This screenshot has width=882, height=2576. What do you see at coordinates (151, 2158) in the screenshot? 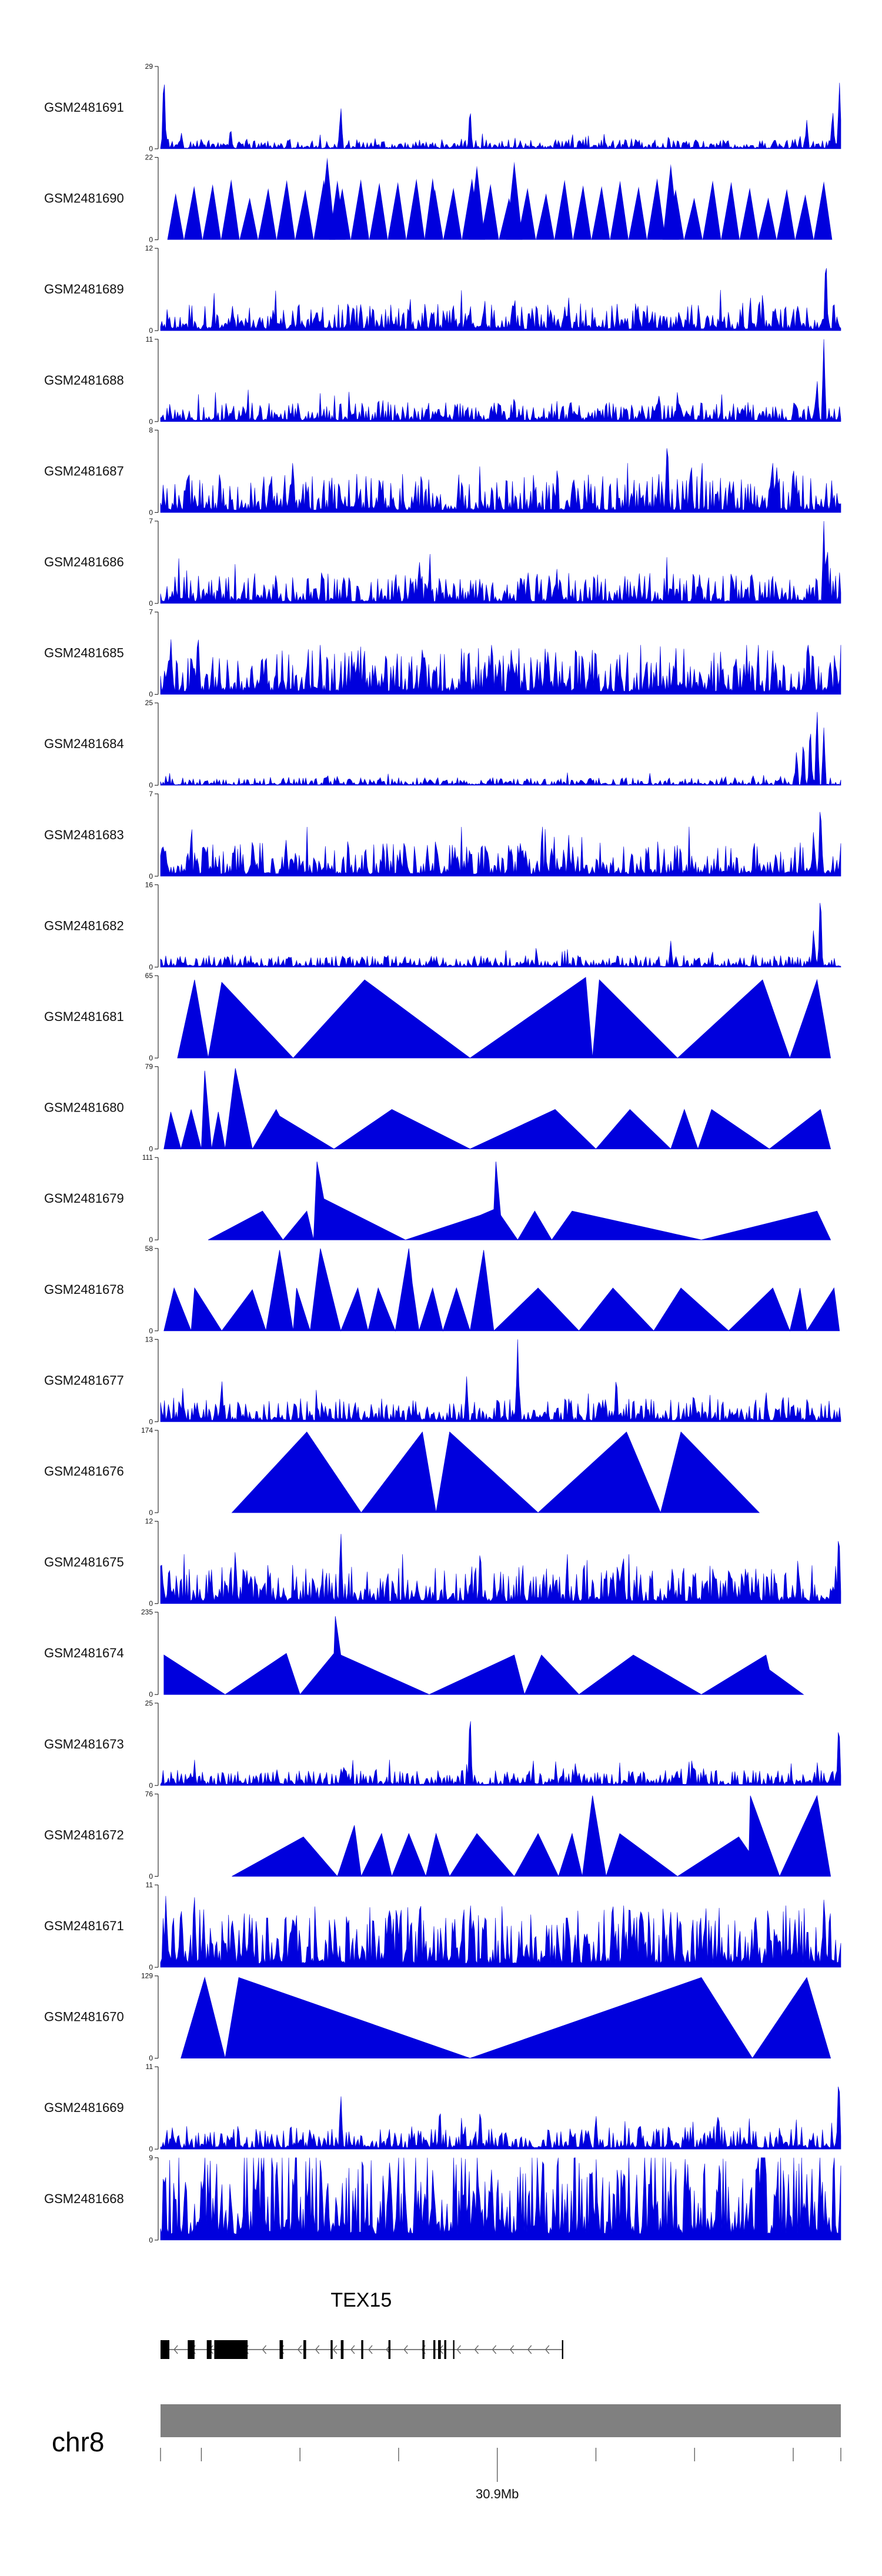
I see `y-tick-label-max: 9` at bounding box center [151, 2158].